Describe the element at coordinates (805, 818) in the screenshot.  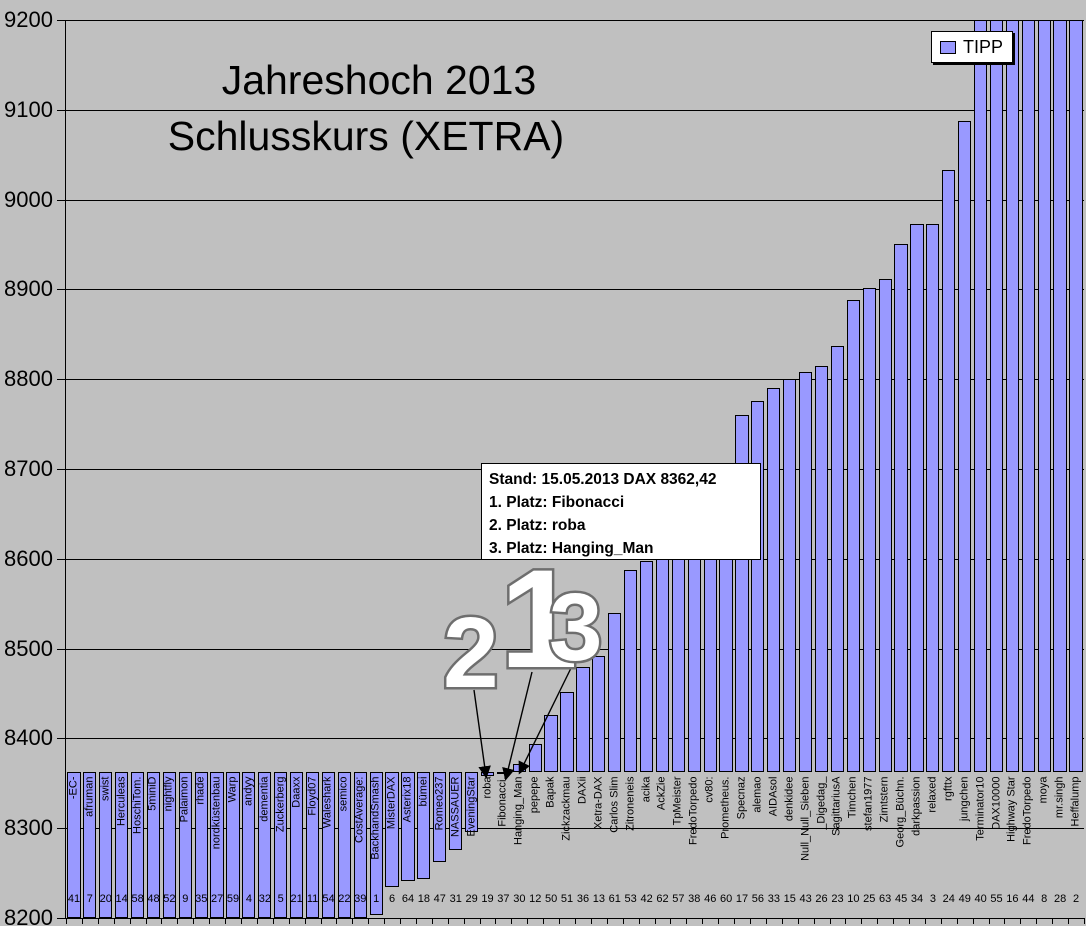
I see `category-label: Null_Null_Sieben` at that location.